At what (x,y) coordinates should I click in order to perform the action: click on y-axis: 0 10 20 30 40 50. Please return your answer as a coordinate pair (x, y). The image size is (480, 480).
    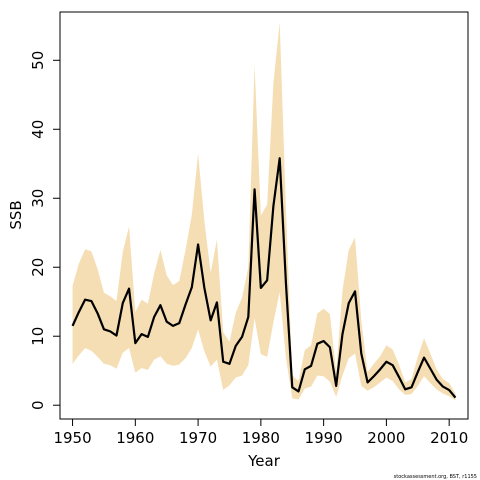
    Looking at the image, I should click on (45, 230).